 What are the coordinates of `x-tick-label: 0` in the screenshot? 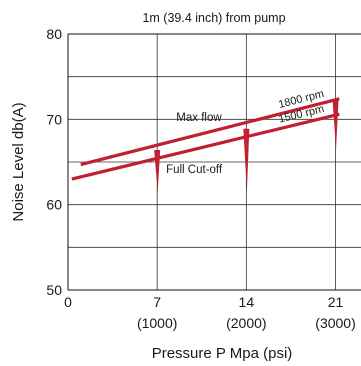 It's located at (68, 302).